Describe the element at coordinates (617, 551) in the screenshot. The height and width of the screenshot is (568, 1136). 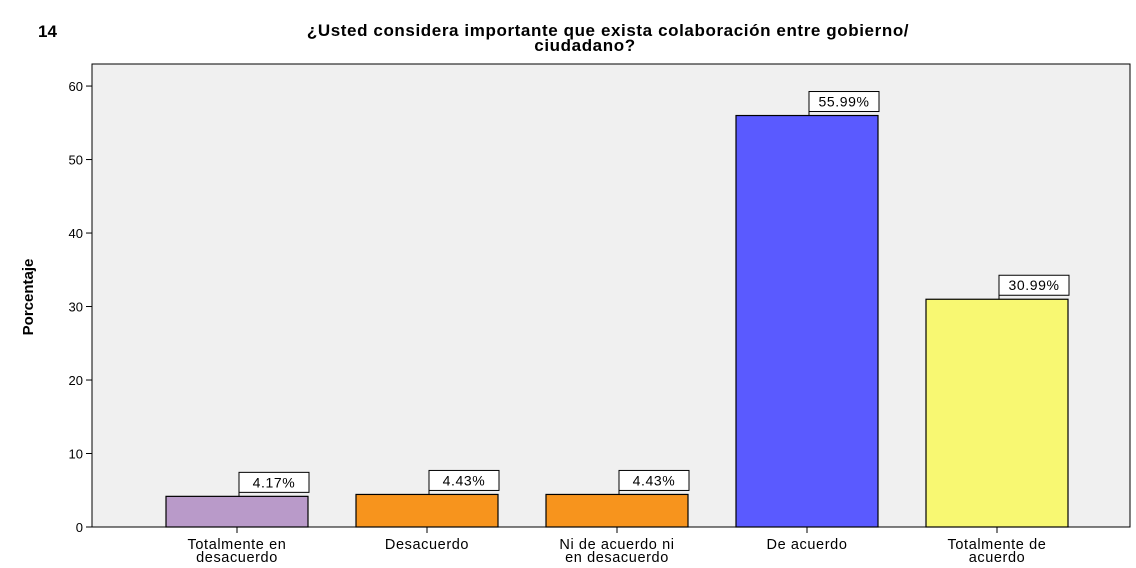
I see `x-tick-label: Ni de acuerdo ni en desacuerdo` at that location.